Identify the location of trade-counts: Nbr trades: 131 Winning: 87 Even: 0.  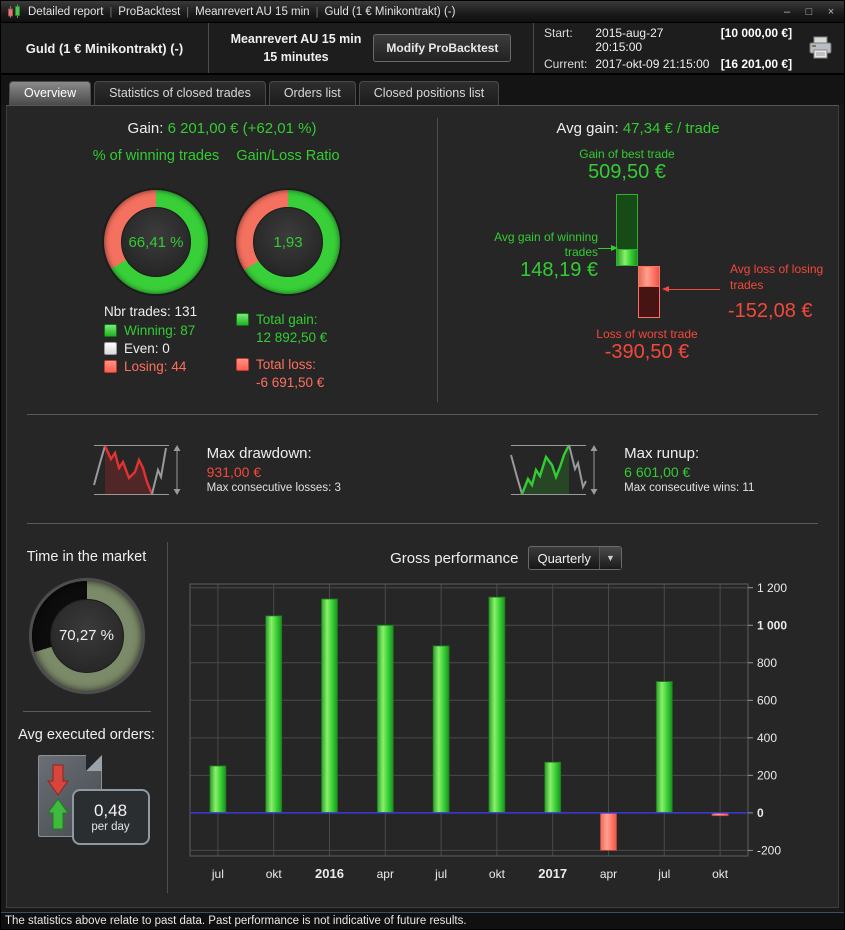
(156, 335).